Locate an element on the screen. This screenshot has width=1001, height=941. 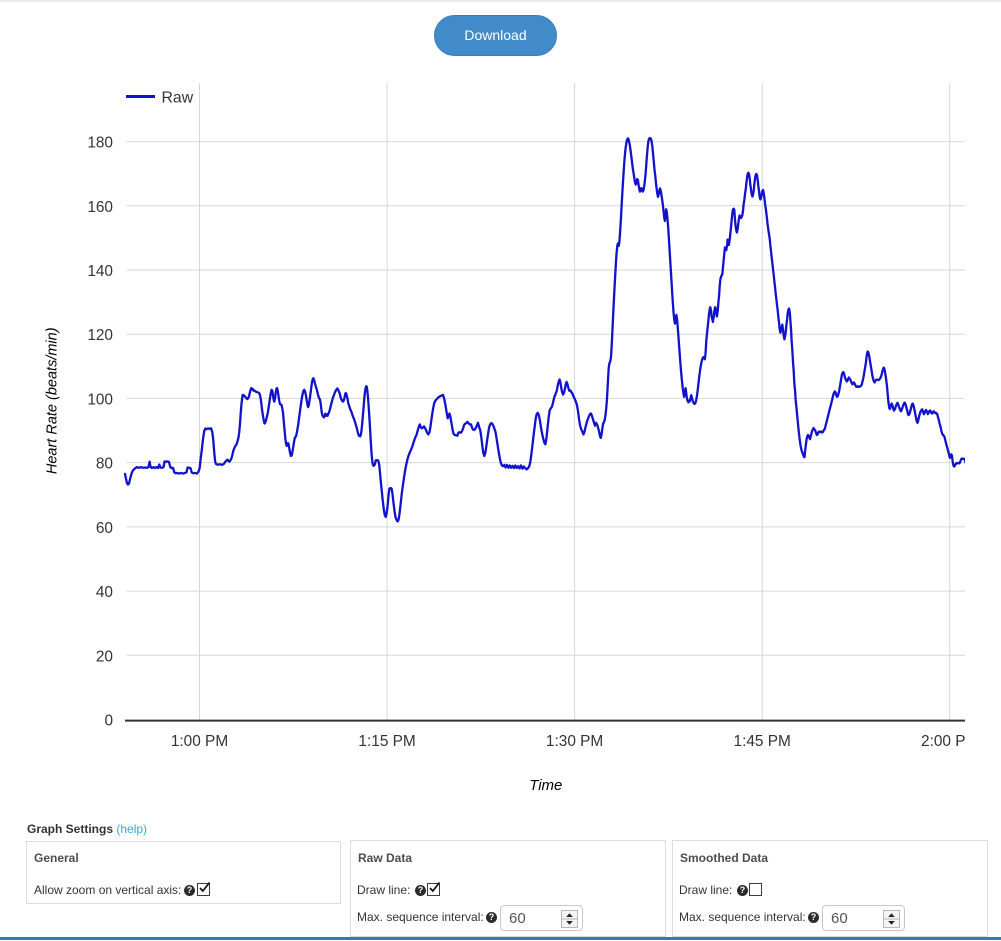
svg-text: 60 is located at coordinates (104, 528).